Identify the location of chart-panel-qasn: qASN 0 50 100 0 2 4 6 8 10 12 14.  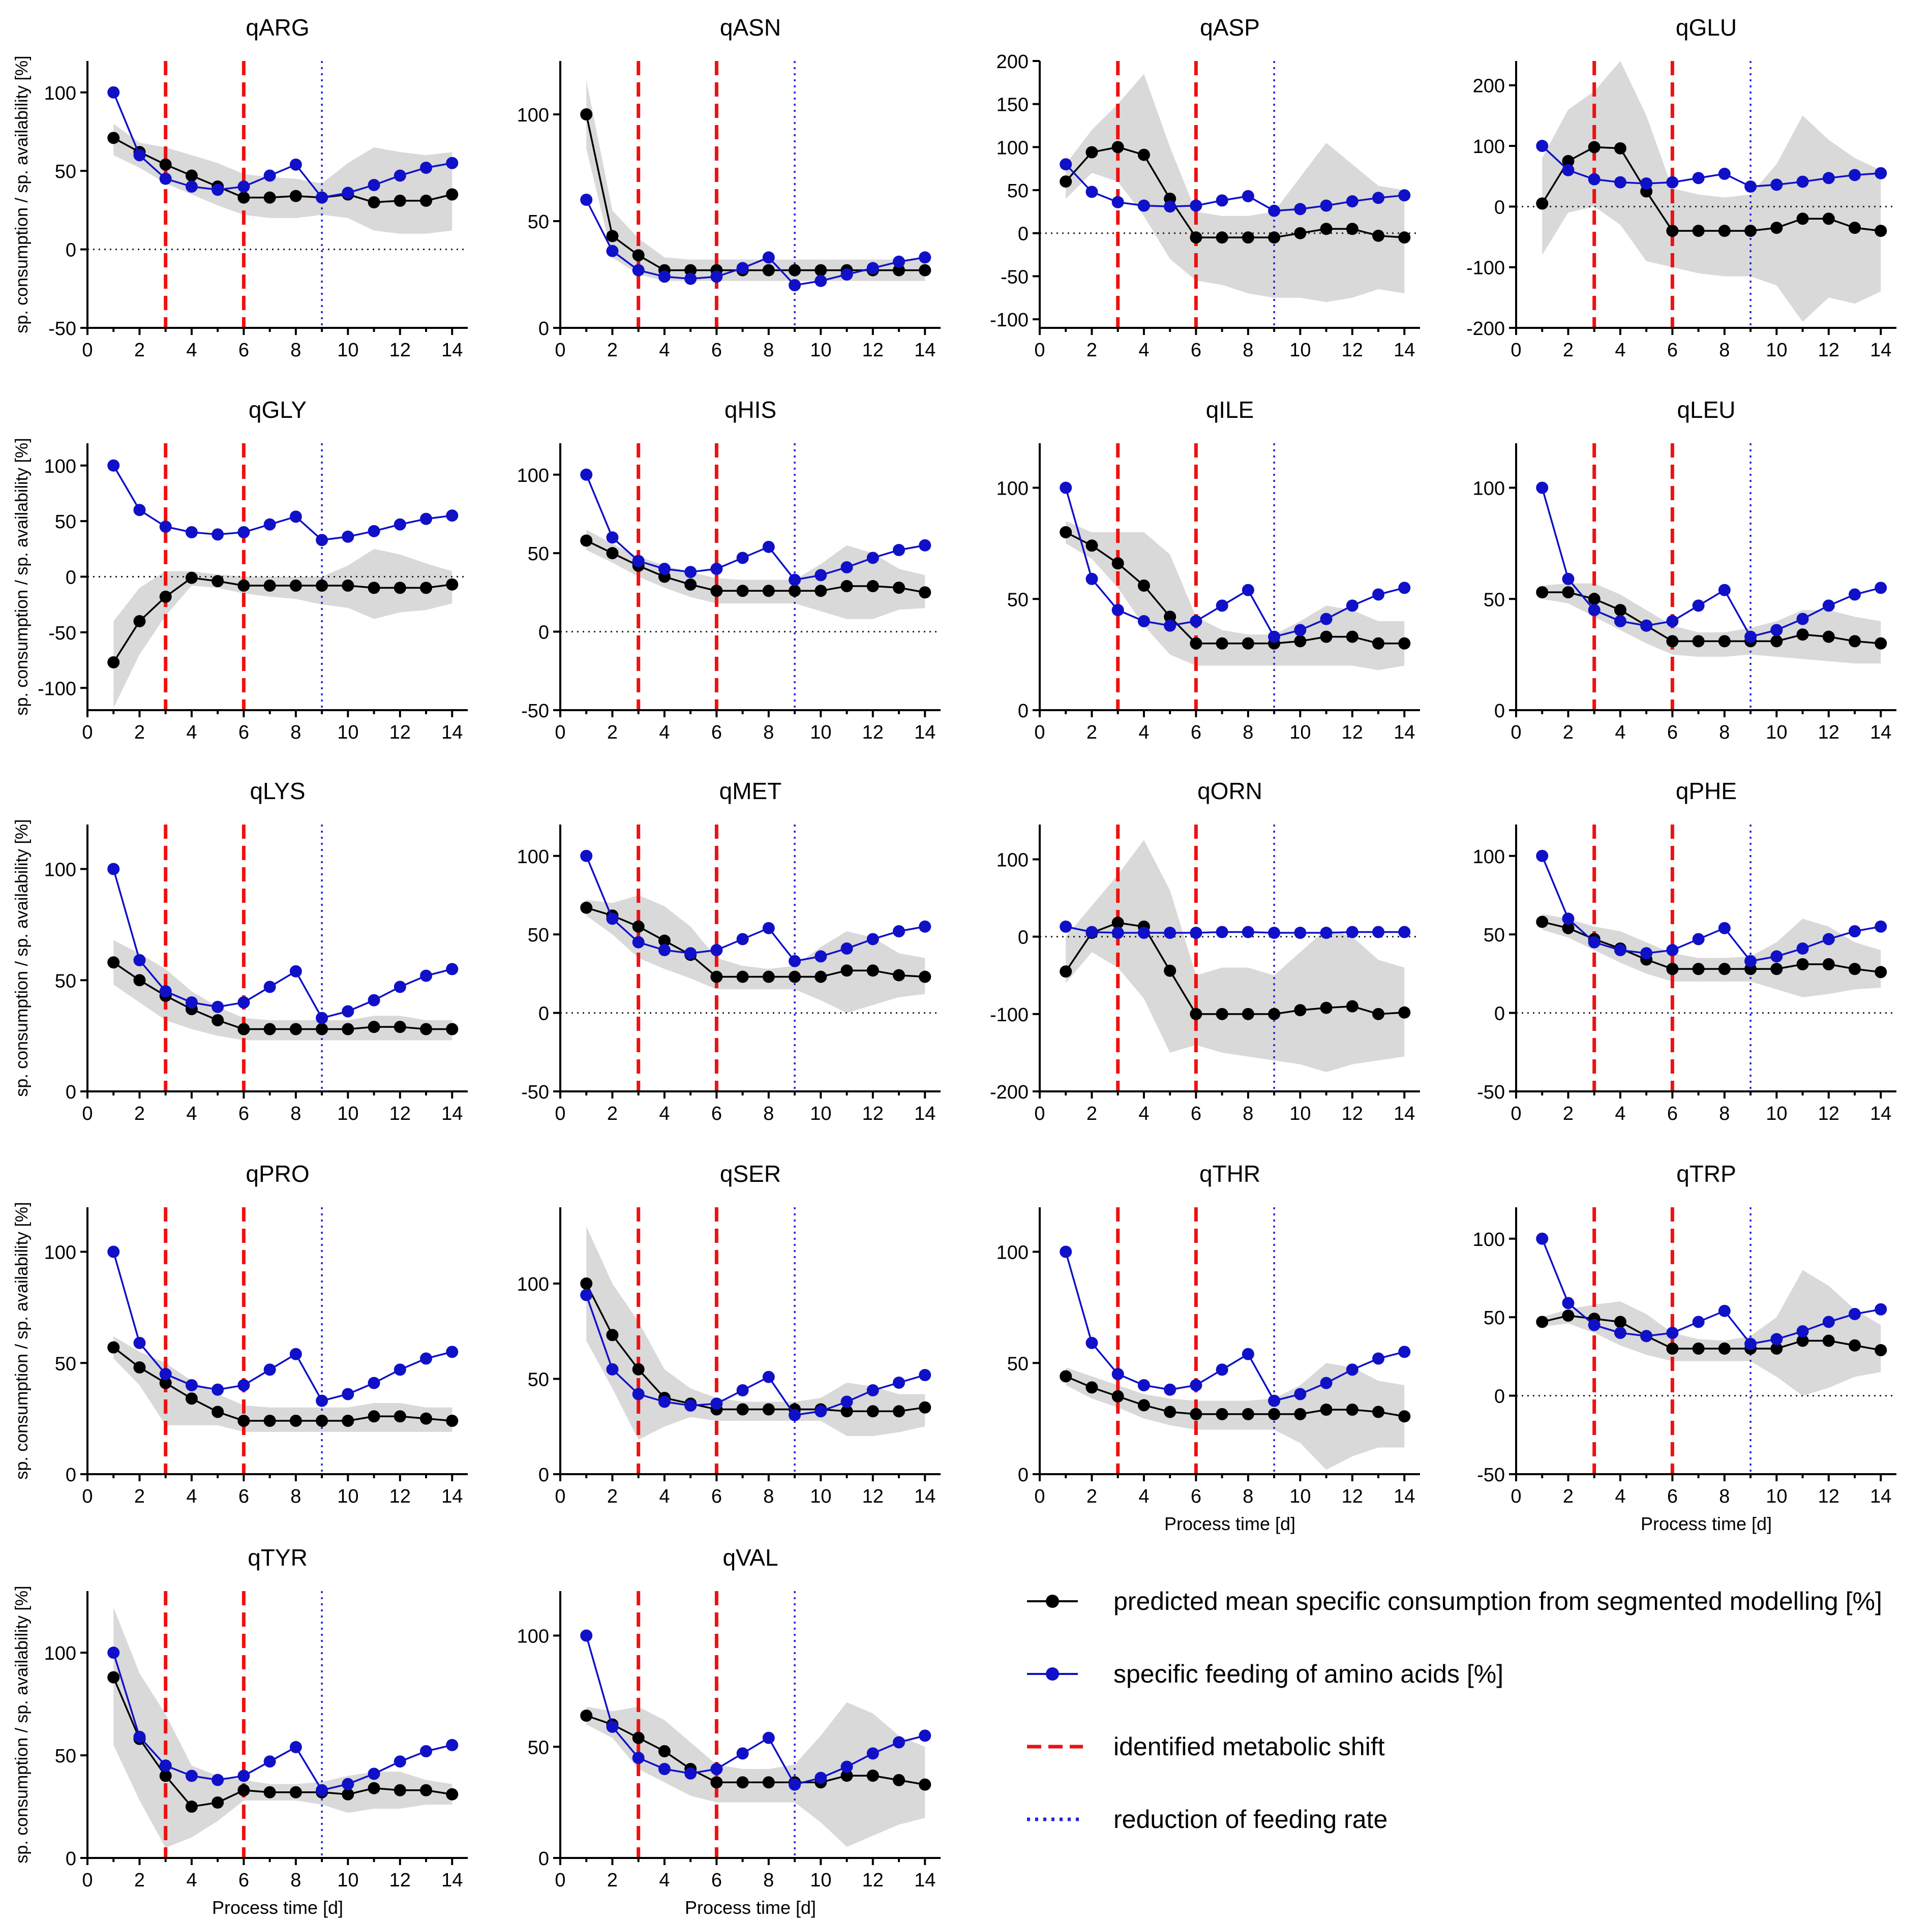
(729, 187).